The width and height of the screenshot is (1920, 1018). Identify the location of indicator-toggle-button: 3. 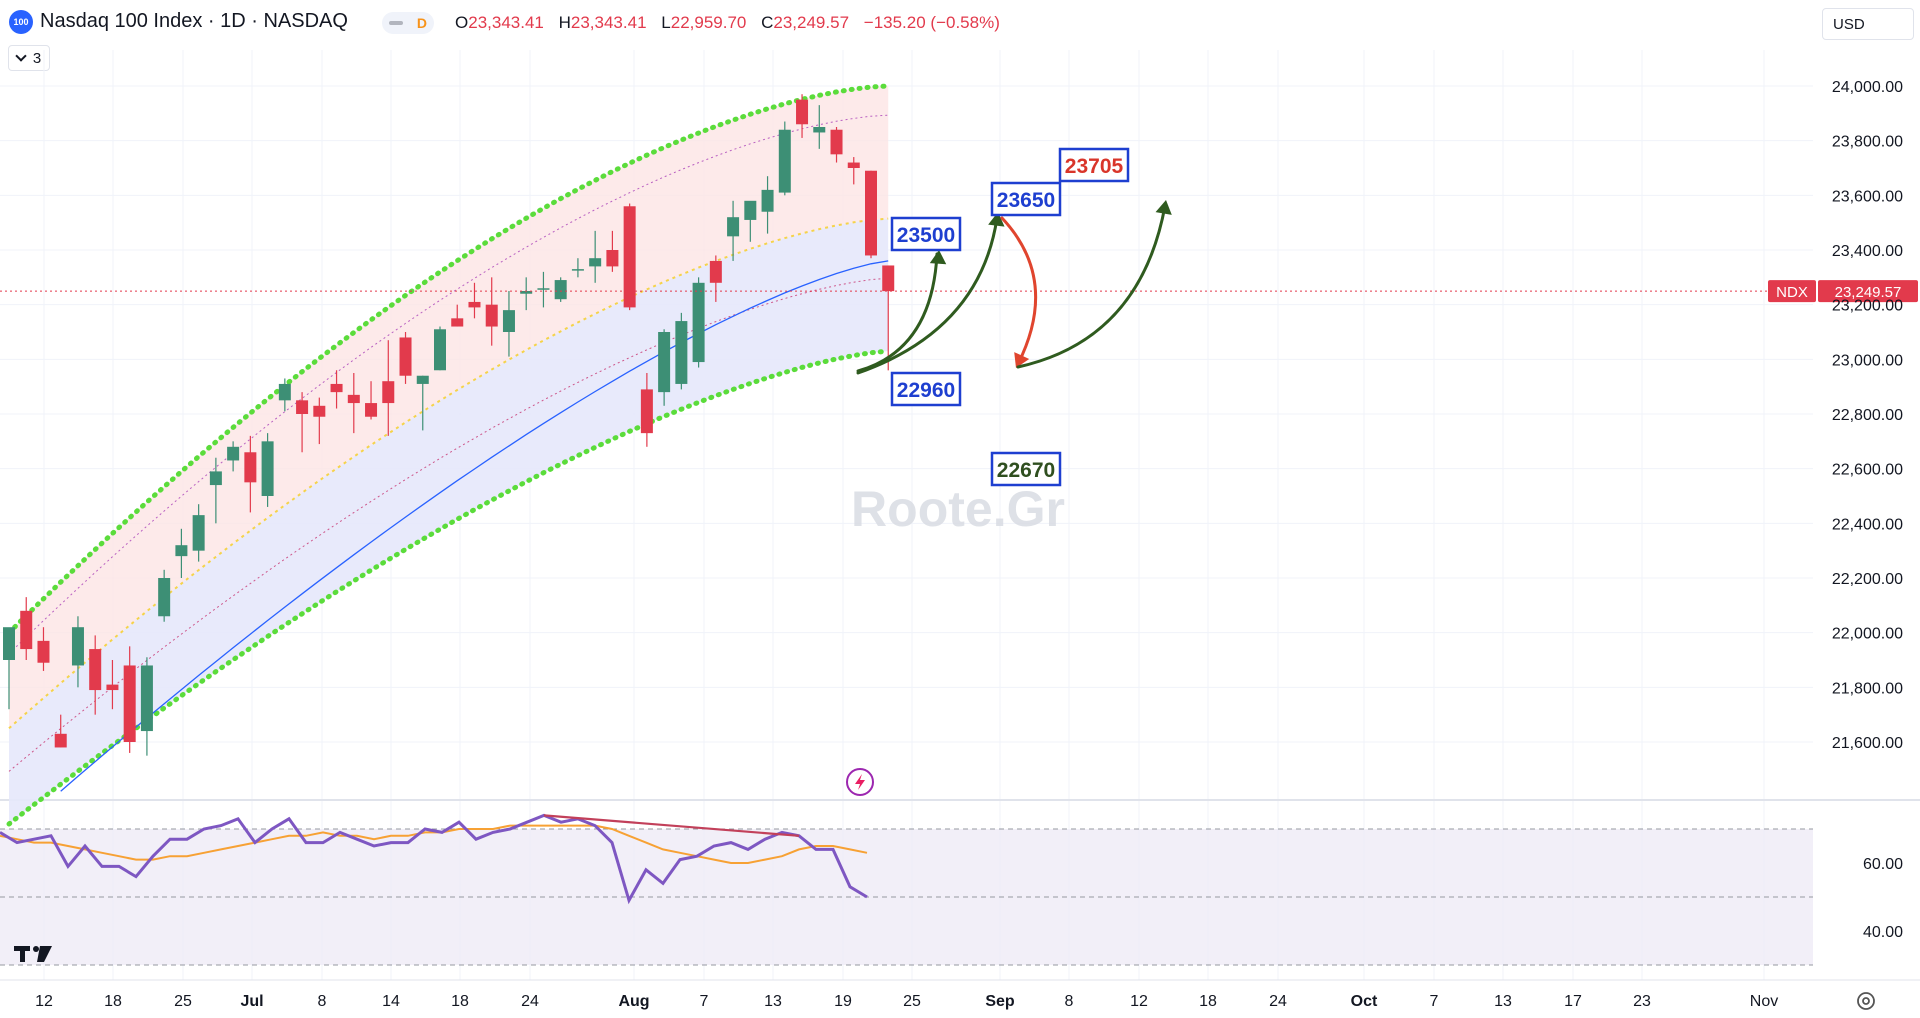
(29, 58).